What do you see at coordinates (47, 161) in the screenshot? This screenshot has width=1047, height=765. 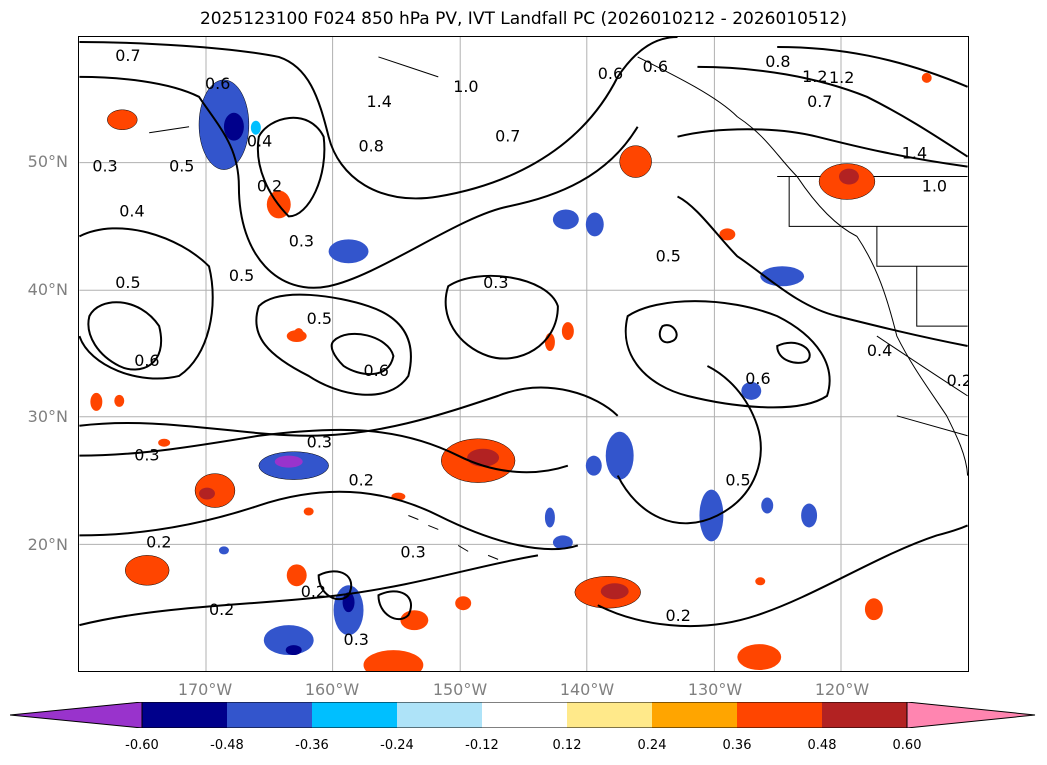 I see `lat-label: 50°N` at bounding box center [47, 161].